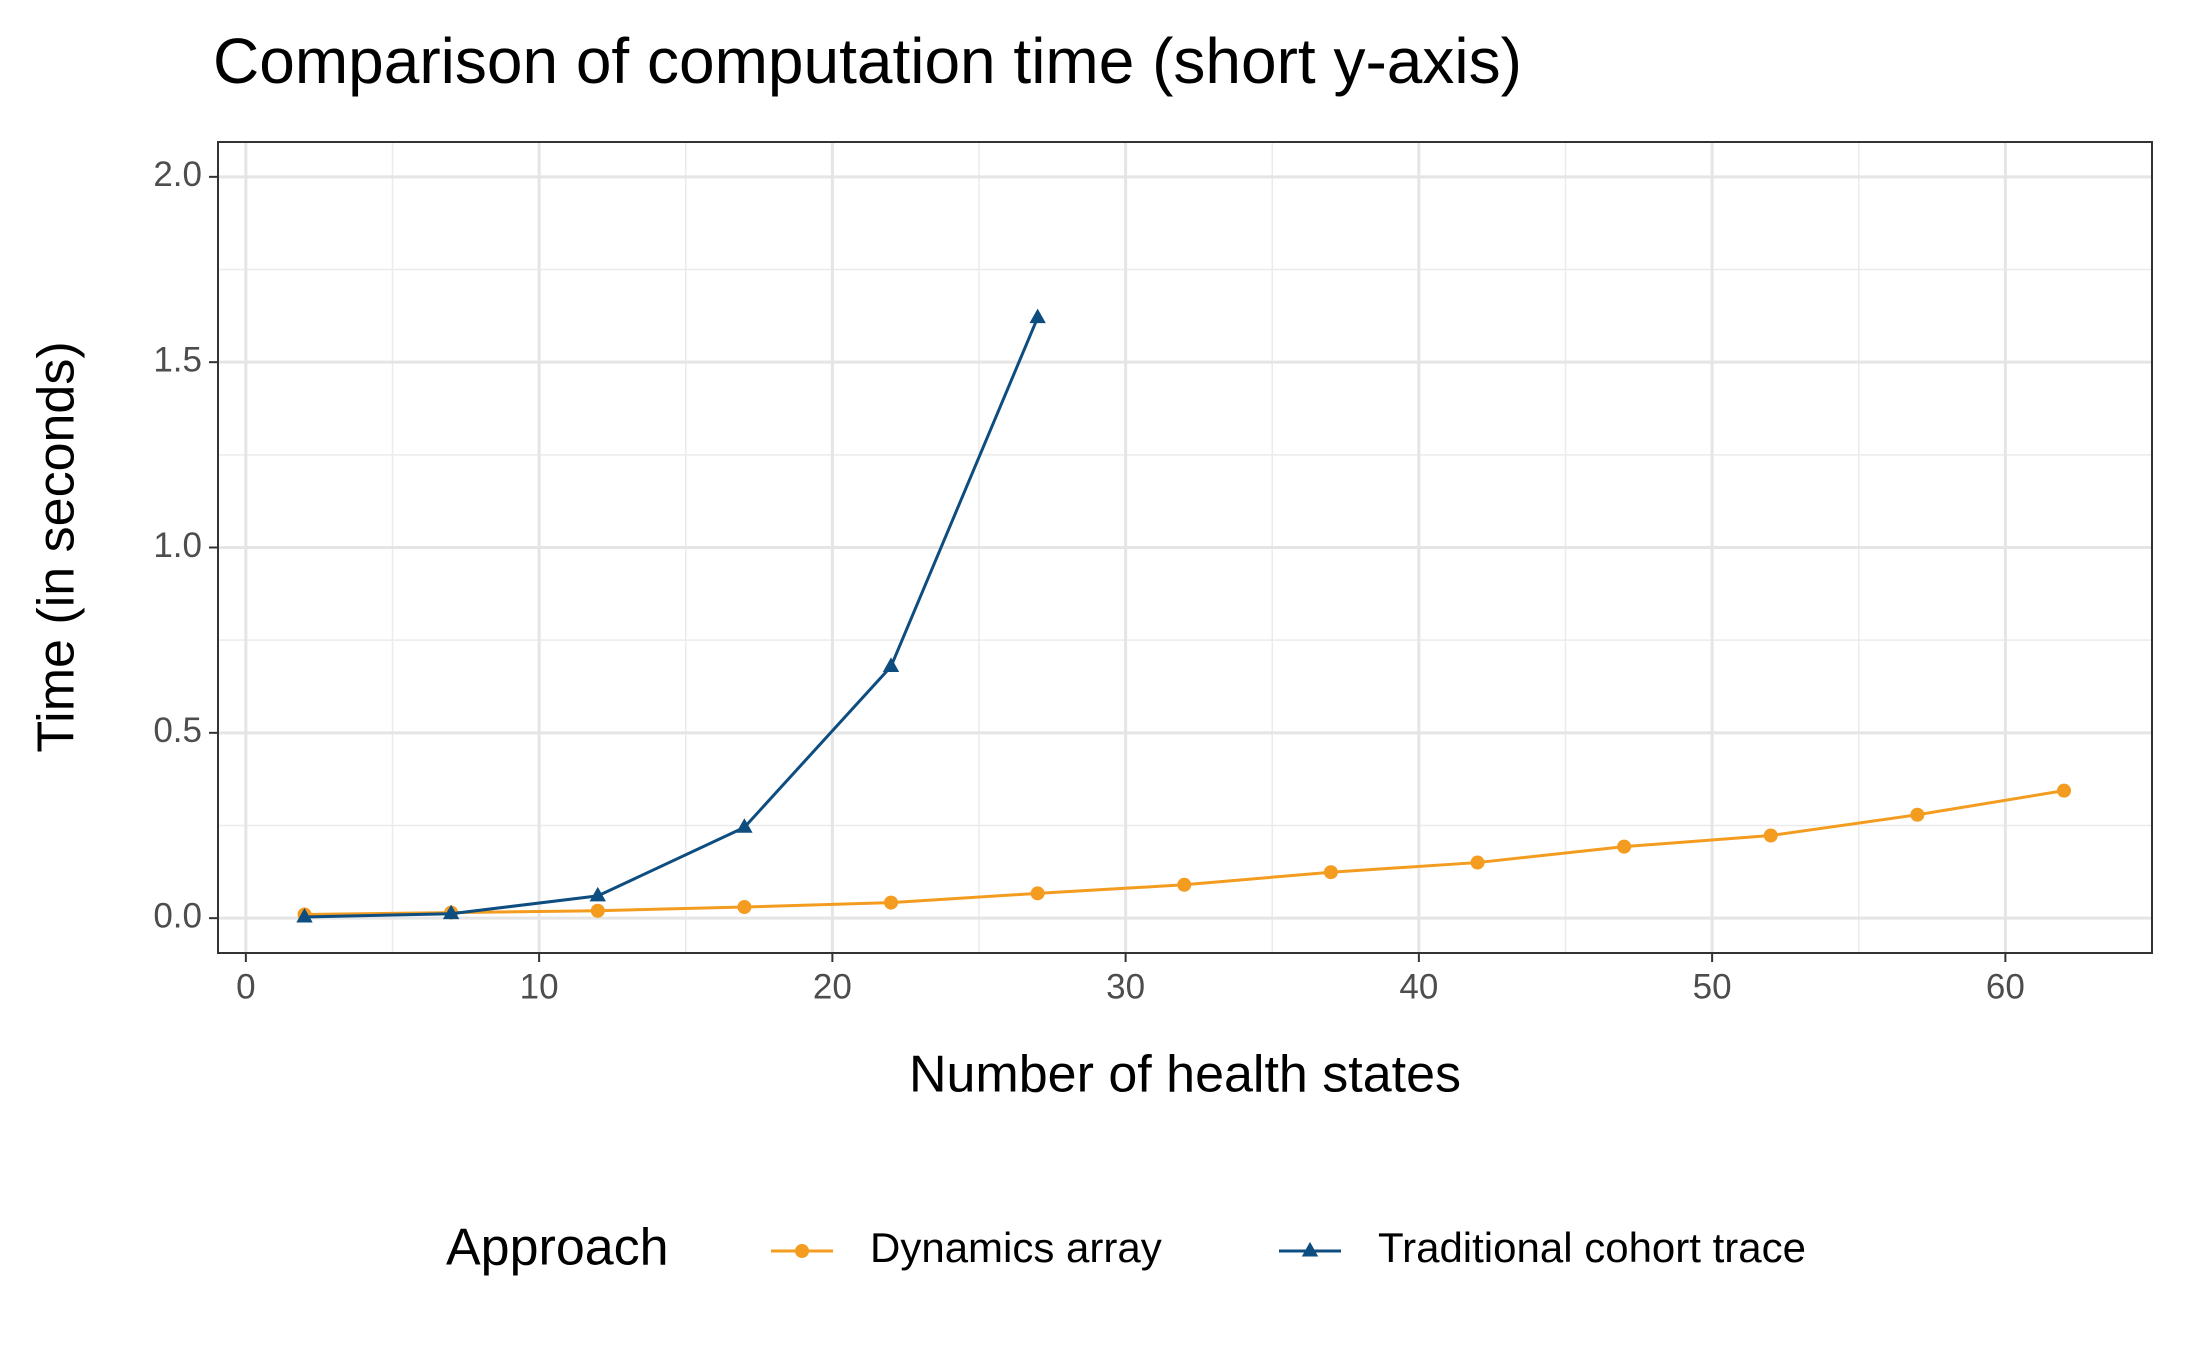 The width and height of the screenshot is (2187, 1351). Describe the element at coordinates (1712, 986) in the screenshot. I see `x-tick-label: 50` at that location.